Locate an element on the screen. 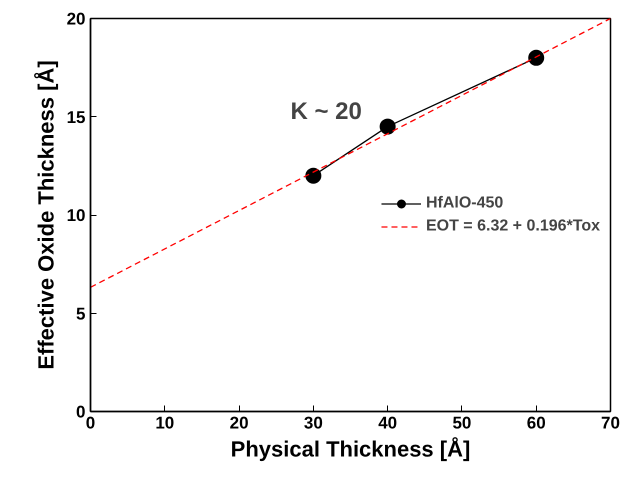 The width and height of the screenshot is (626, 486). y-tick-label: 20 is located at coordinates (76, 19).